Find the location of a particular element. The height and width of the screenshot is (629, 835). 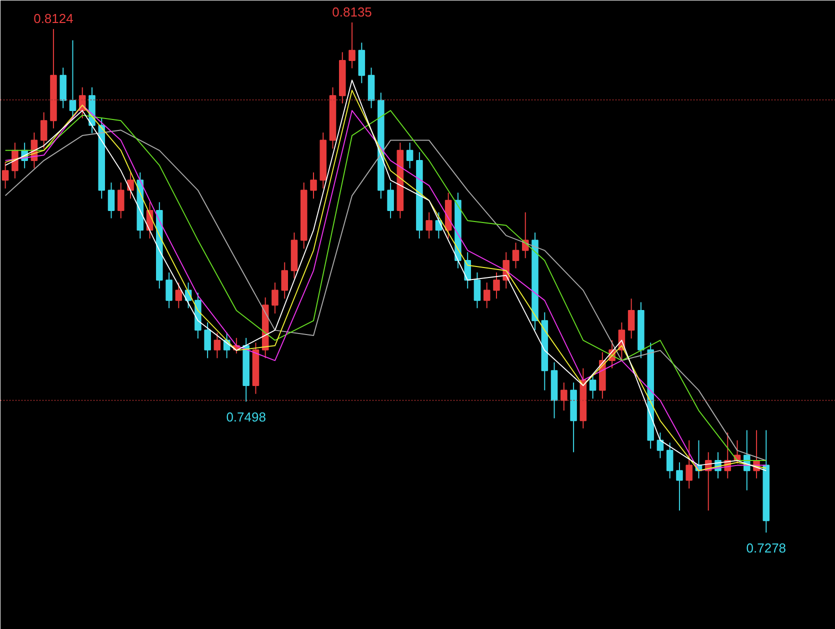

annotation: 0.7278 is located at coordinates (766, 548).